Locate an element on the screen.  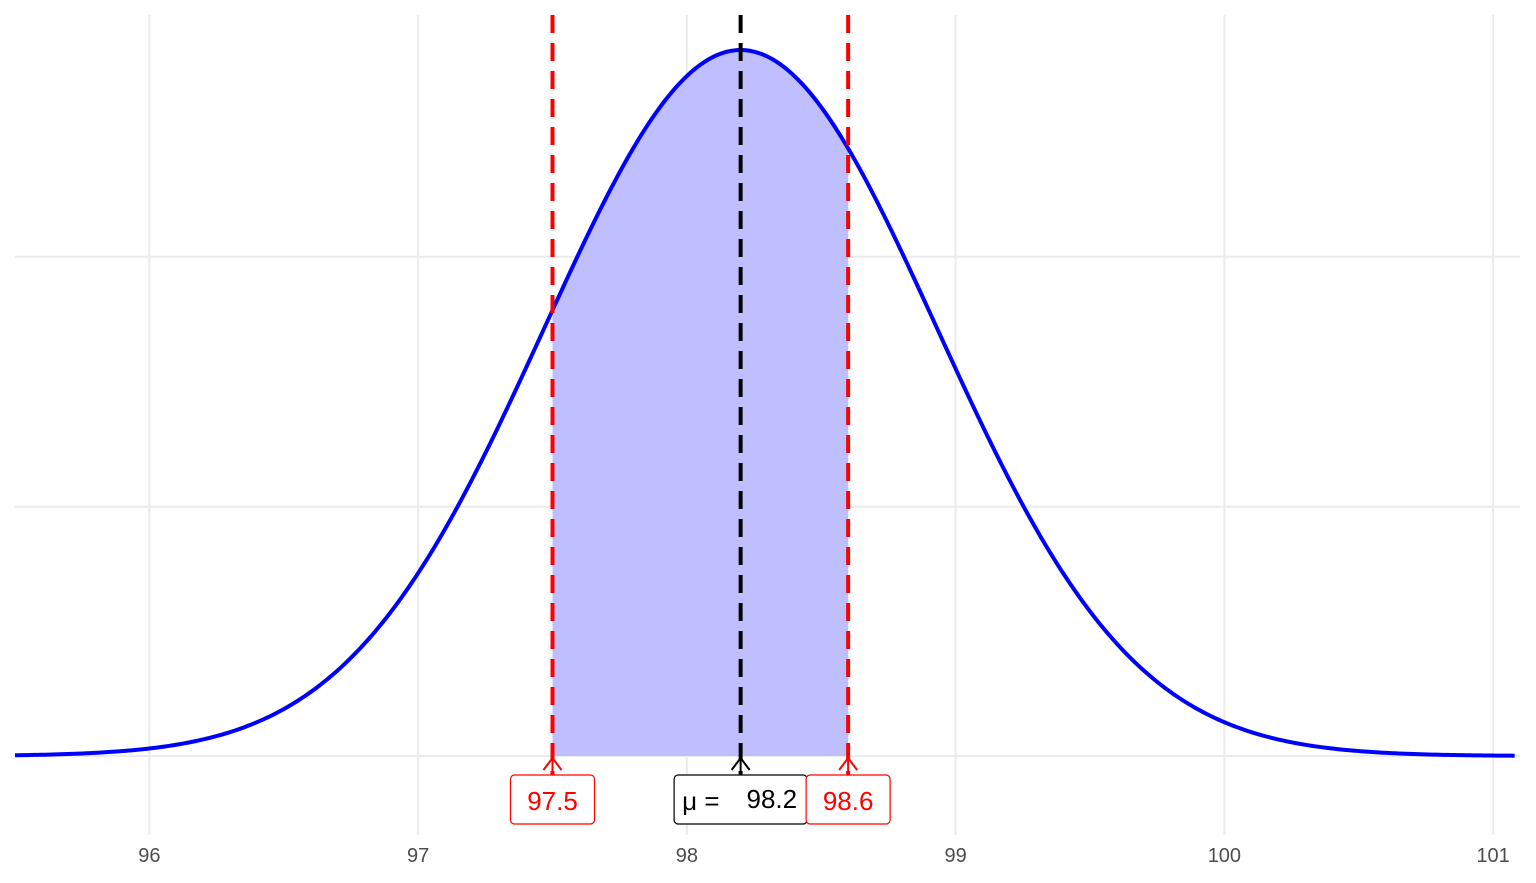
x-tick-label-99: 99 is located at coordinates (956, 856).